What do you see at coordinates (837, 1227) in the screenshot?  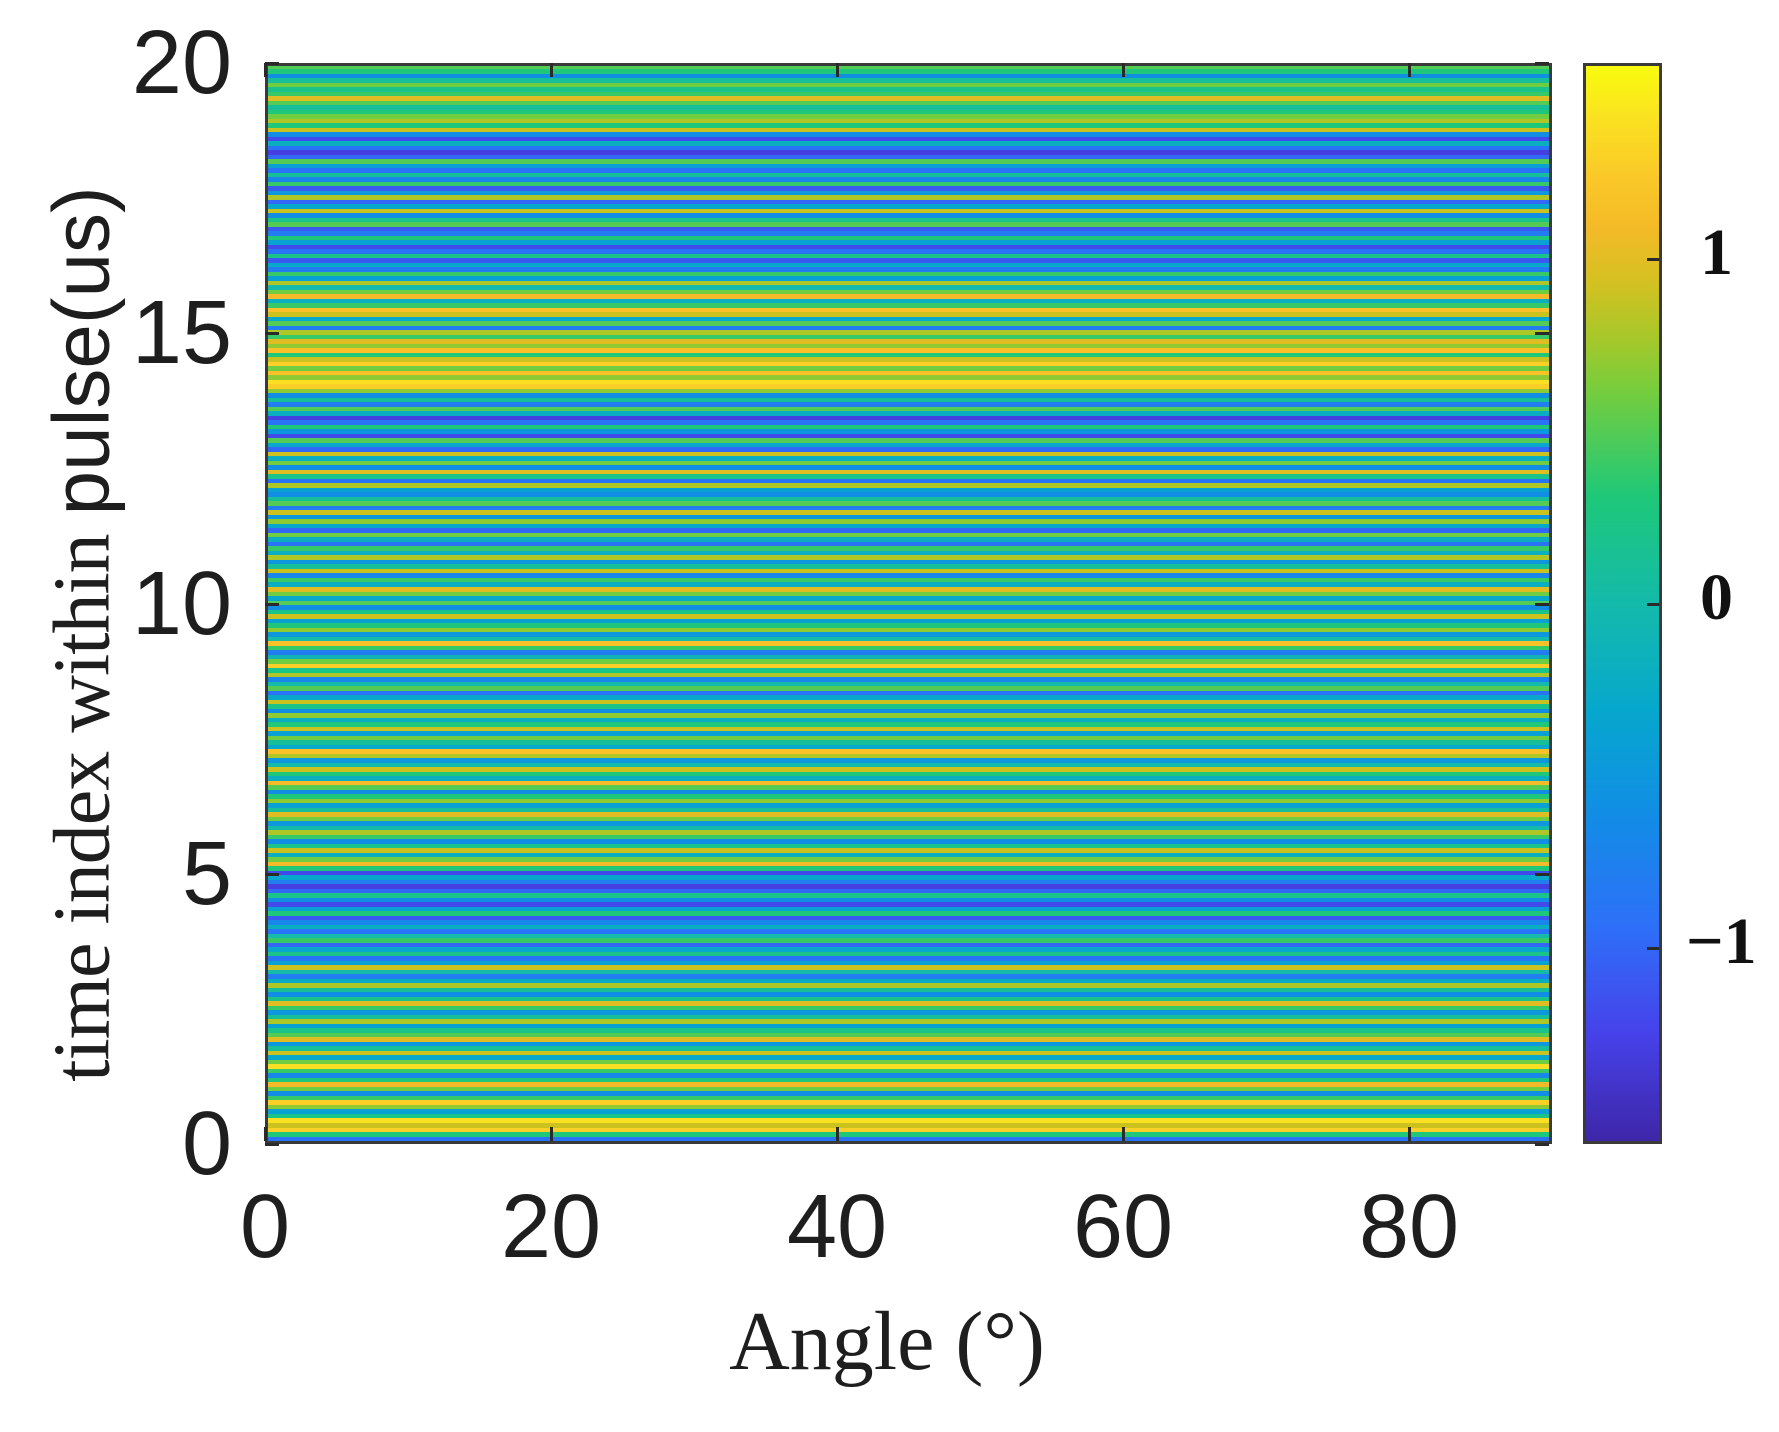 I see `x-tick-label: 40` at bounding box center [837, 1227].